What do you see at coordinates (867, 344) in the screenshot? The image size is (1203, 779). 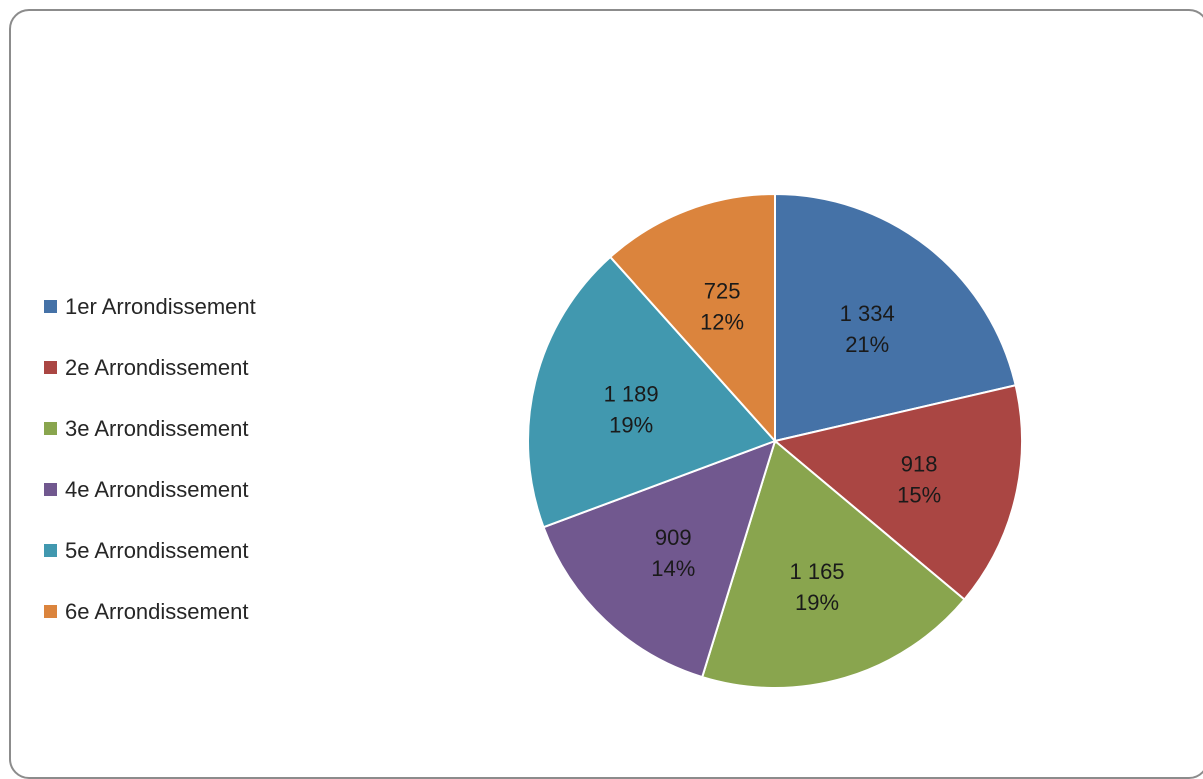 I see `data-label-percent-1: 21%` at bounding box center [867, 344].